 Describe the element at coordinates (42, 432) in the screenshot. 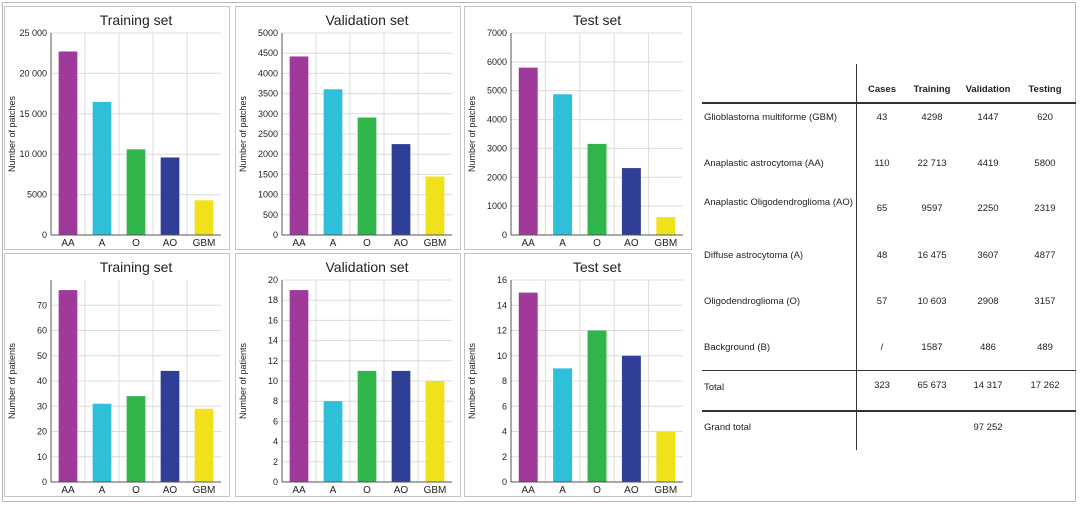

I see `y-tick-label: 20` at that location.